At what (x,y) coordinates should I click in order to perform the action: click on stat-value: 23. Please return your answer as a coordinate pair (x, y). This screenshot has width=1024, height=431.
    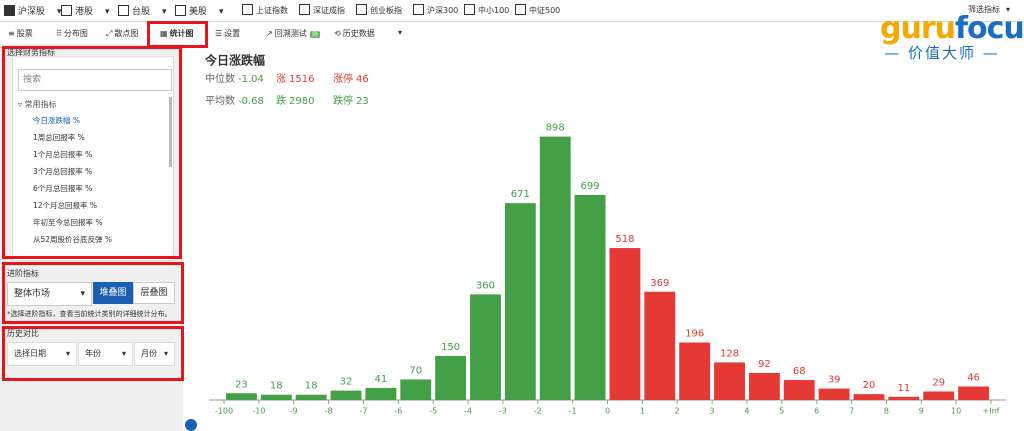
    Looking at the image, I should click on (362, 101).